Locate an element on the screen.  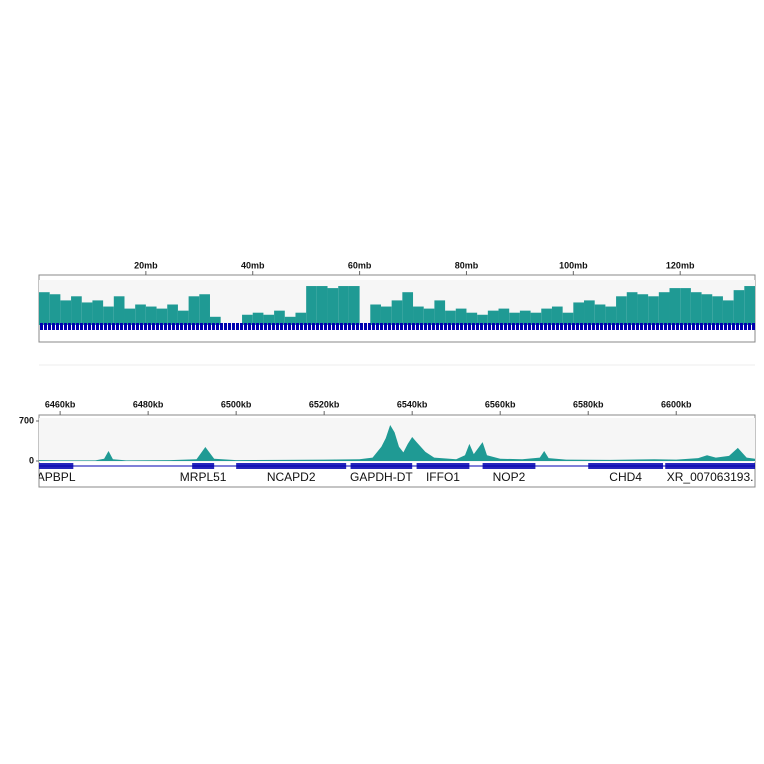
x-tick-label: 6600kb is located at coordinates (676, 404).